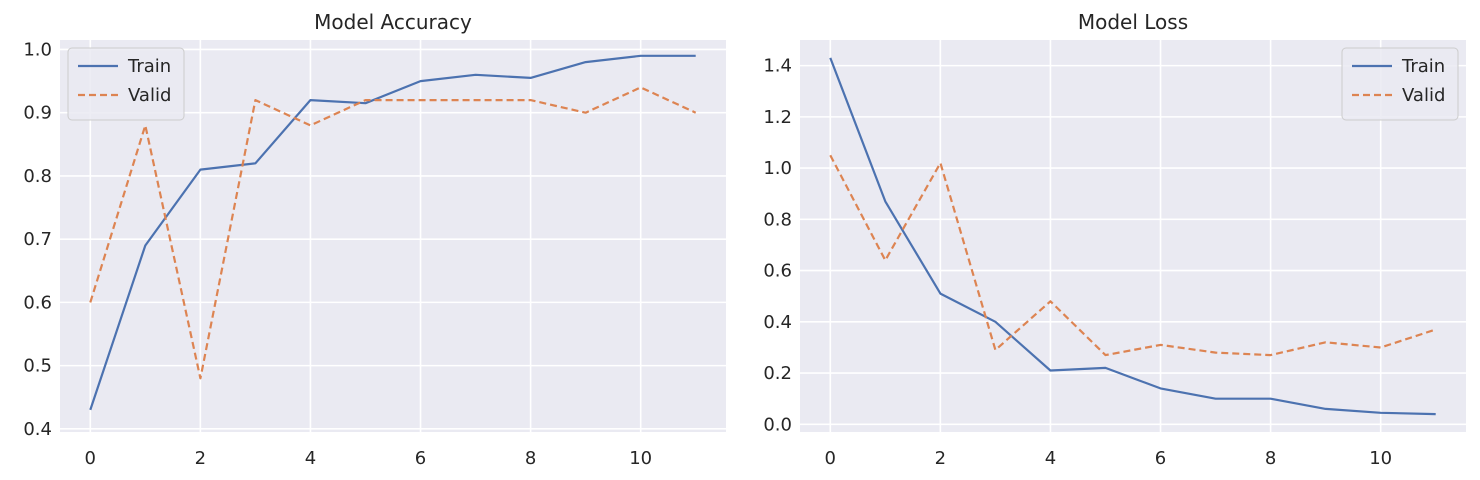  I want to click on y-tick-label: 1.4, so click(777, 66).